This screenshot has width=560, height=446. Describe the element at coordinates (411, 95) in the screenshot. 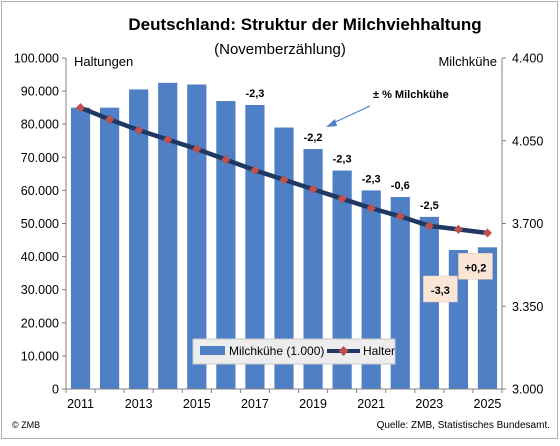

I see `callout-label: ± % Milchkühe` at that location.